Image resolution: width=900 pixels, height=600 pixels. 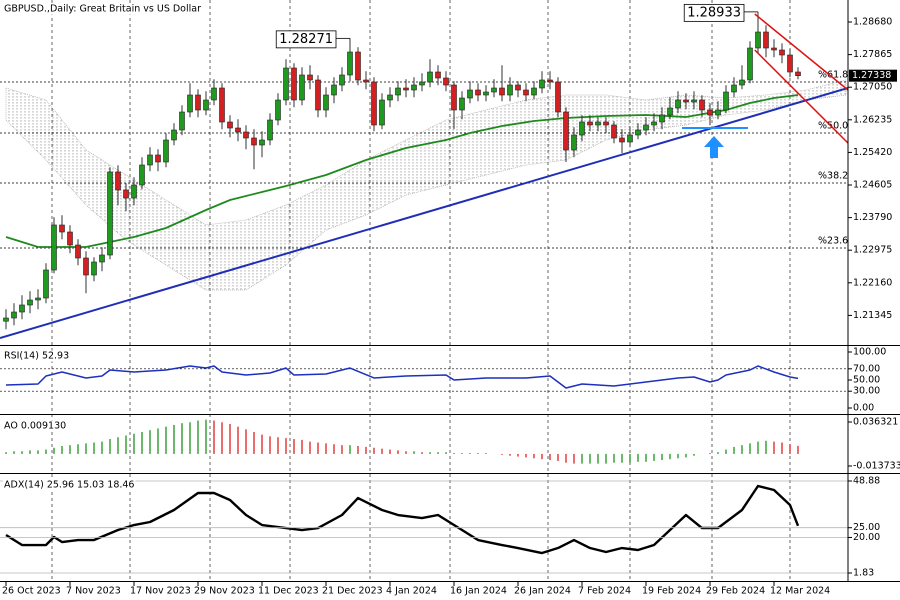 What do you see at coordinates (872, 87) in the screenshot?
I see `y-tick-label: 1.27050` at bounding box center [872, 87].